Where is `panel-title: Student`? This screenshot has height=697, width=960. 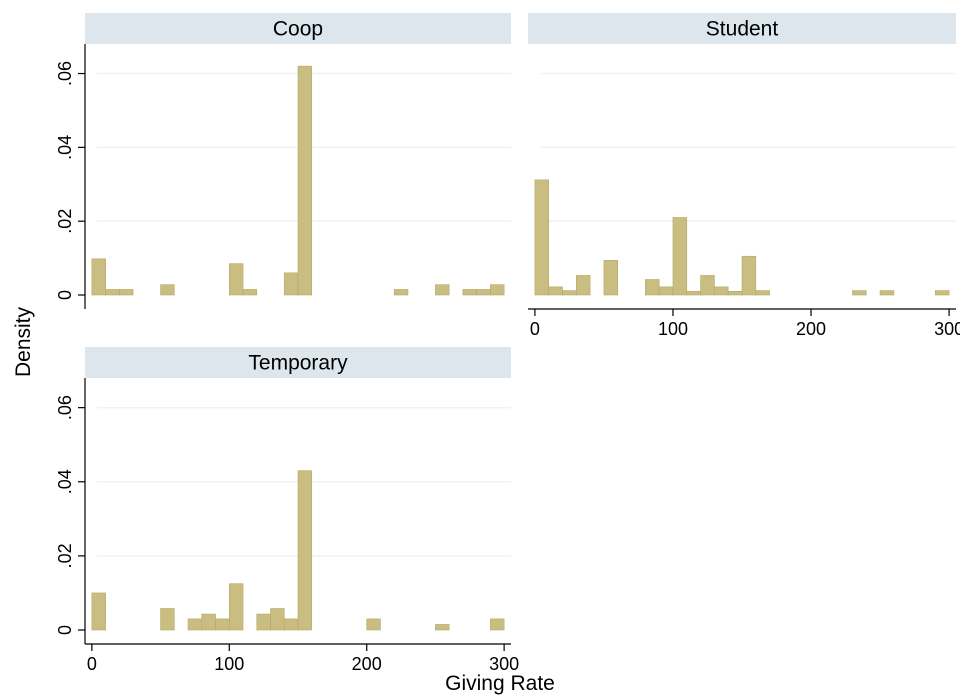
panel-title: Student is located at coordinates (742, 29).